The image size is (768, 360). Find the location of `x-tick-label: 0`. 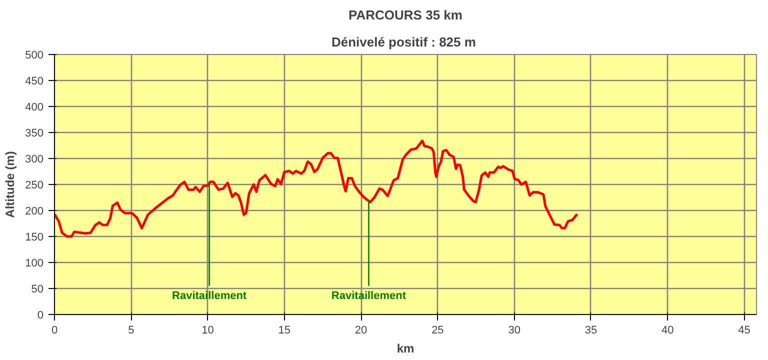

x-tick-label: 0 is located at coordinates (54, 330).